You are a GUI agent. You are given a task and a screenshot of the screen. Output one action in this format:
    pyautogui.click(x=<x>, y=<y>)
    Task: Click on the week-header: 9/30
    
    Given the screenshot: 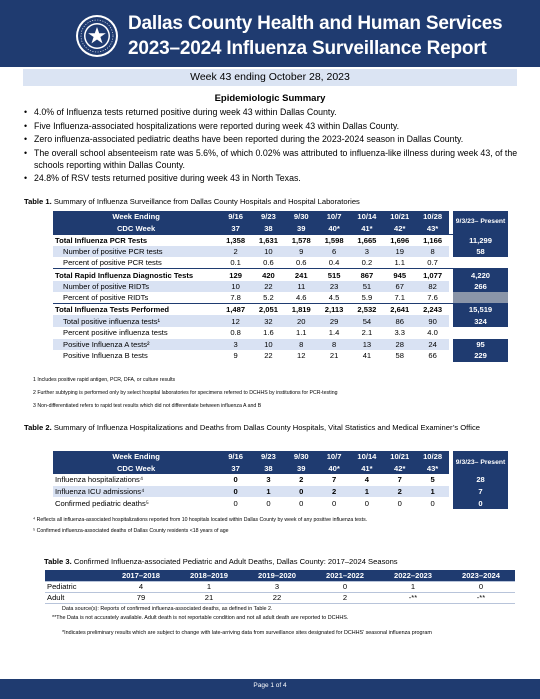 What is the action you would take?
    pyautogui.click(x=301, y=217)
    